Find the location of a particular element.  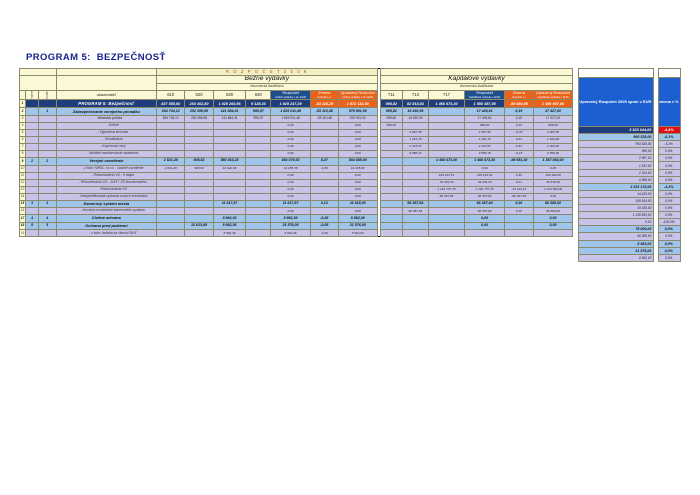

cell-c630: 850 363,23 is located at coordinates (229, 161).